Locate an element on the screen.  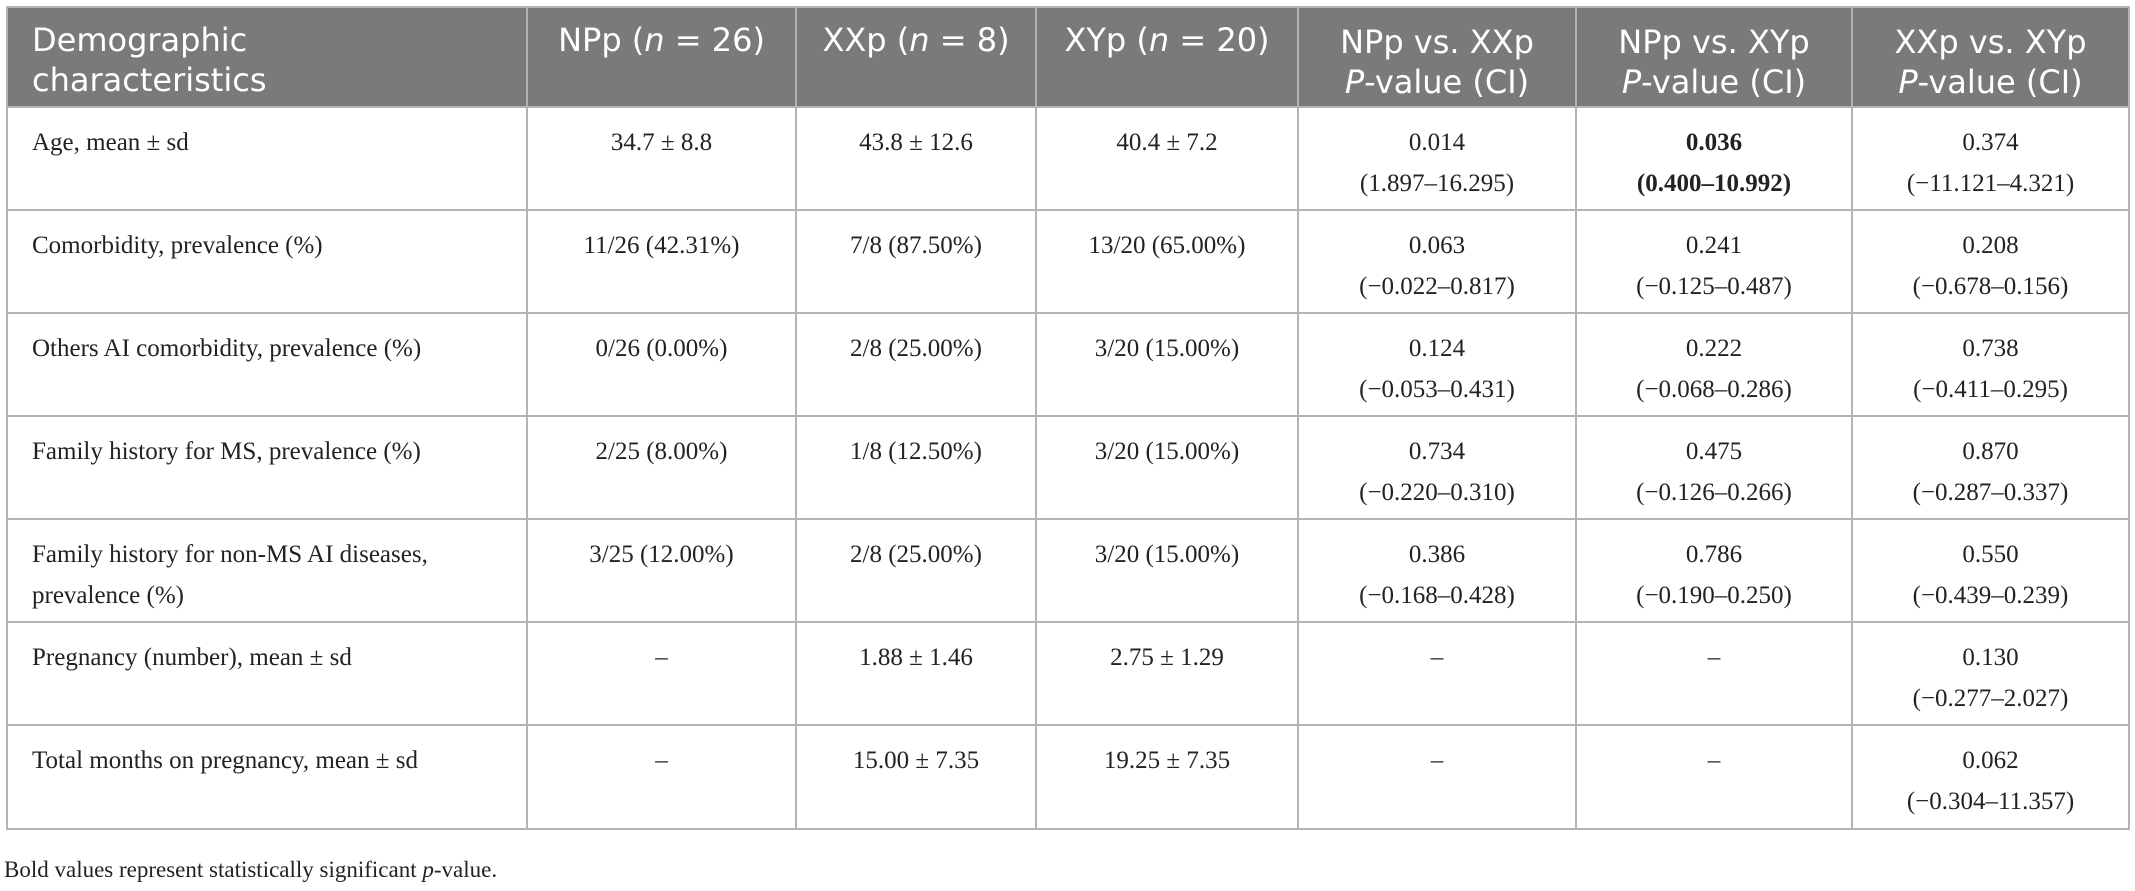
cell-xxp-vs-xyp: 0.374 (−11.121–4.321) is located at coordinates (1990, 158).